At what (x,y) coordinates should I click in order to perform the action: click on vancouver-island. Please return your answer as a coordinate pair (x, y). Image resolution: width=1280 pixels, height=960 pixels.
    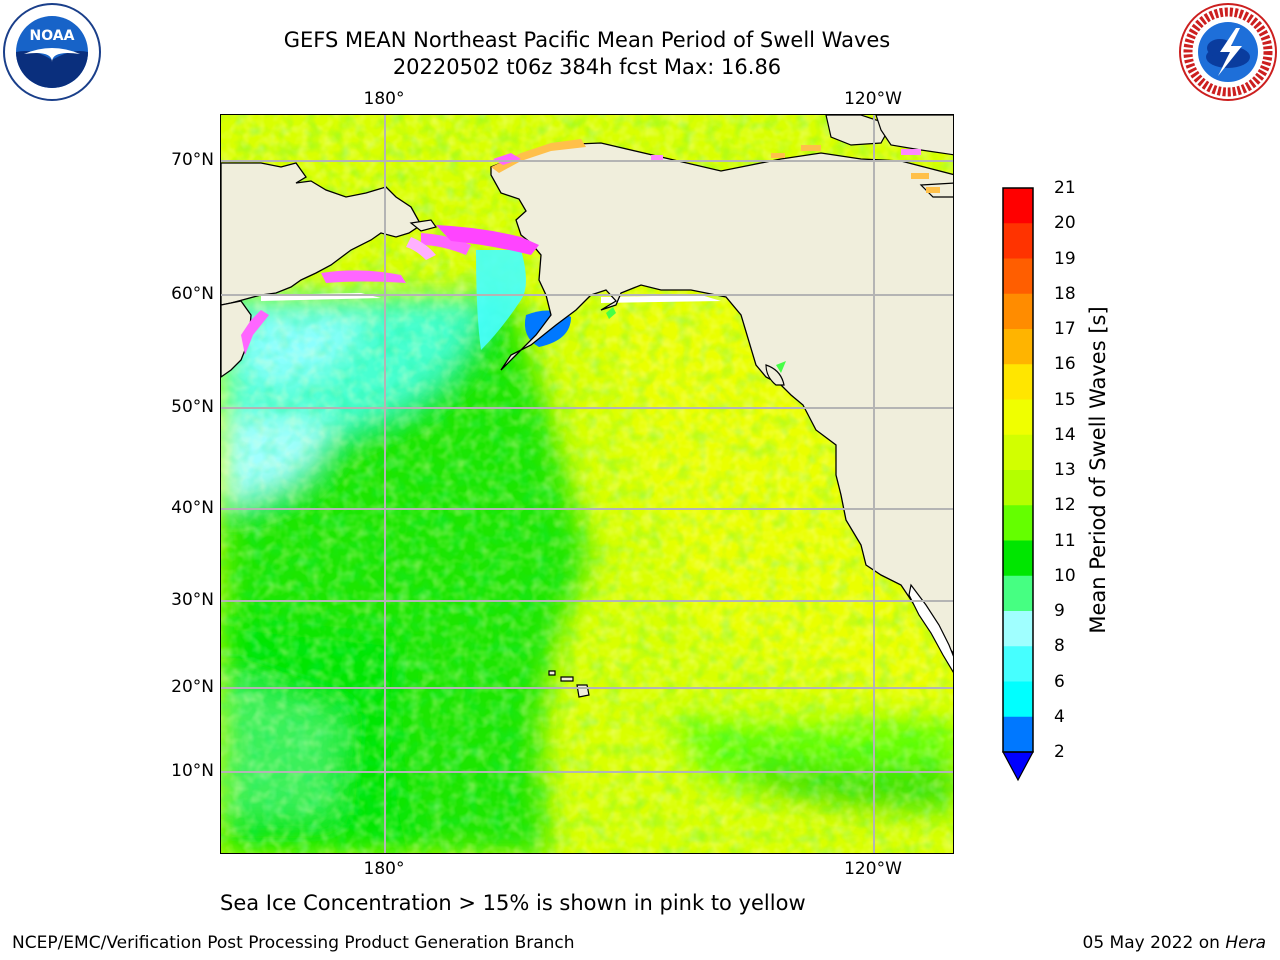
    Looking at the image, I should click on (775, 375).